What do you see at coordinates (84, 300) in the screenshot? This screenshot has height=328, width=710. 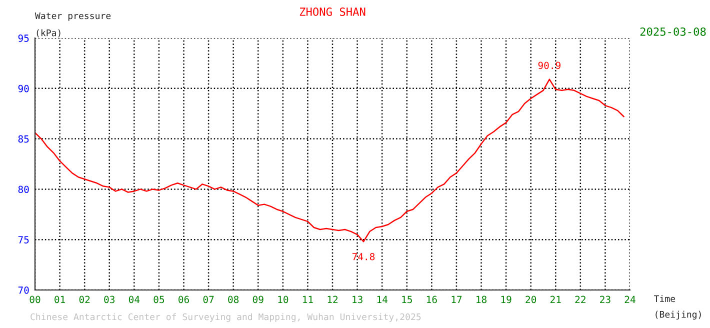 I see `x-tick-label: 02` at bounding box center [84, 300].